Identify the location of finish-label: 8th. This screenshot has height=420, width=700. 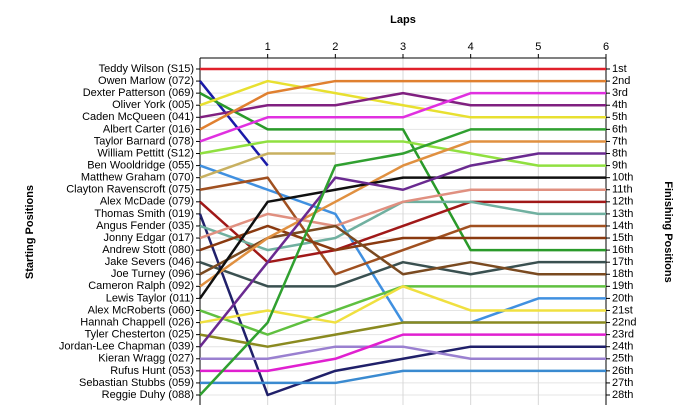
(619, 153).